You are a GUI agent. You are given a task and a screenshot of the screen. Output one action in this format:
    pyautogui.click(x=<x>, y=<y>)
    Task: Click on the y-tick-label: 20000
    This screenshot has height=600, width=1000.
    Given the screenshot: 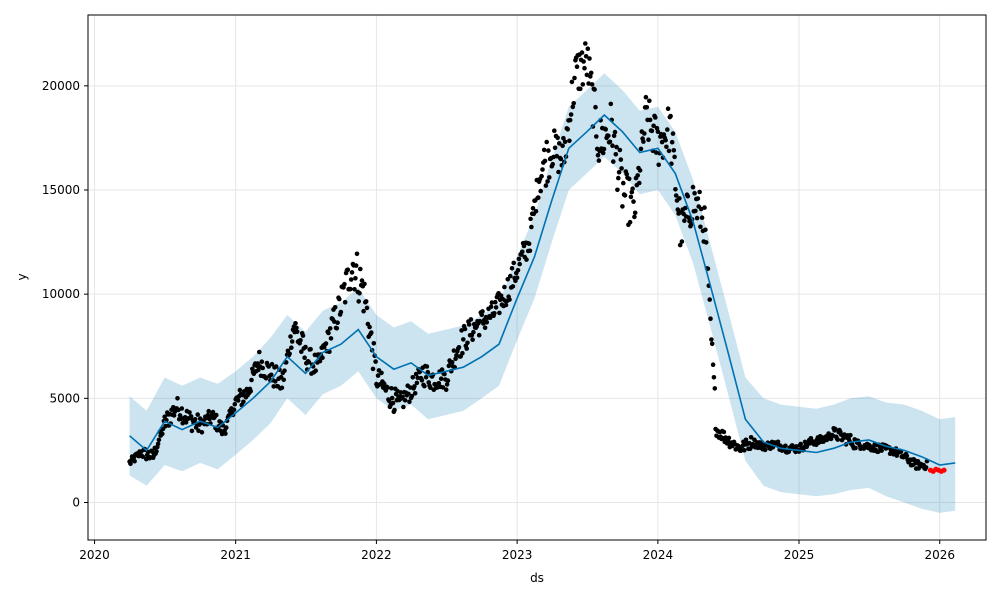 What is the action you would take?
    pyautogui.click(x=61, y=86)
    